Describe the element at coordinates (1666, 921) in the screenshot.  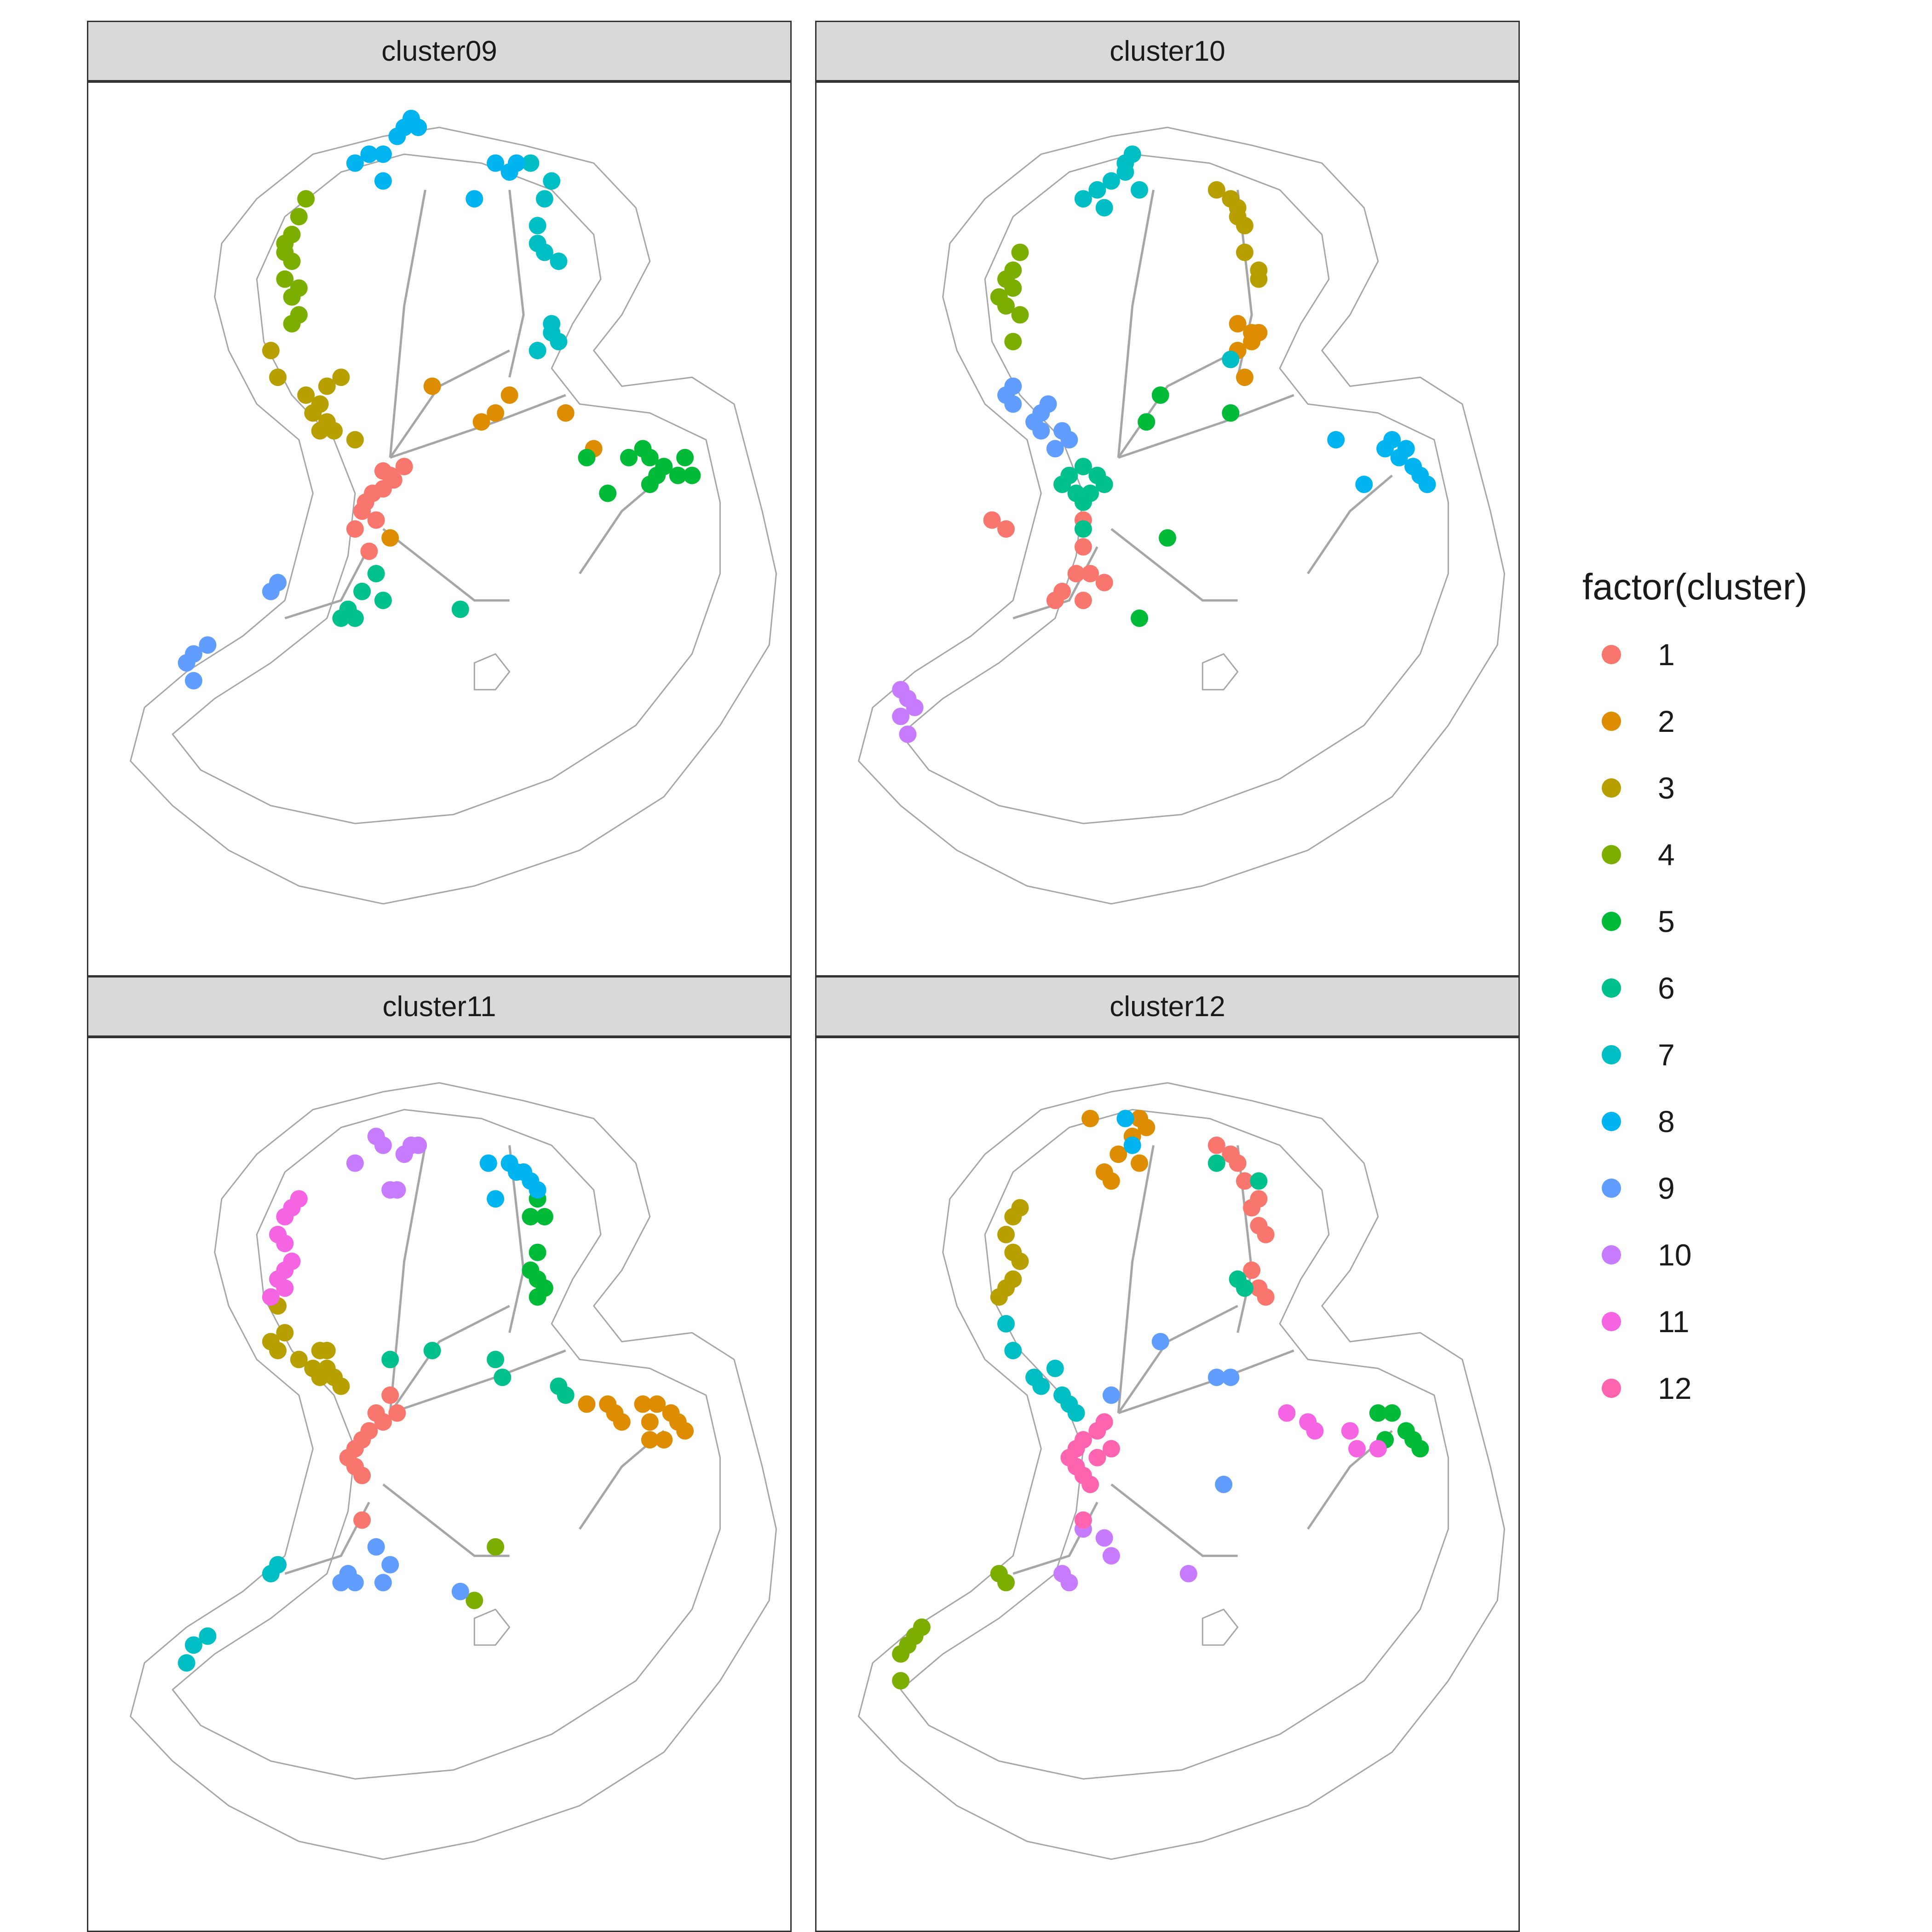
I see `legend-label: 5` at that location.